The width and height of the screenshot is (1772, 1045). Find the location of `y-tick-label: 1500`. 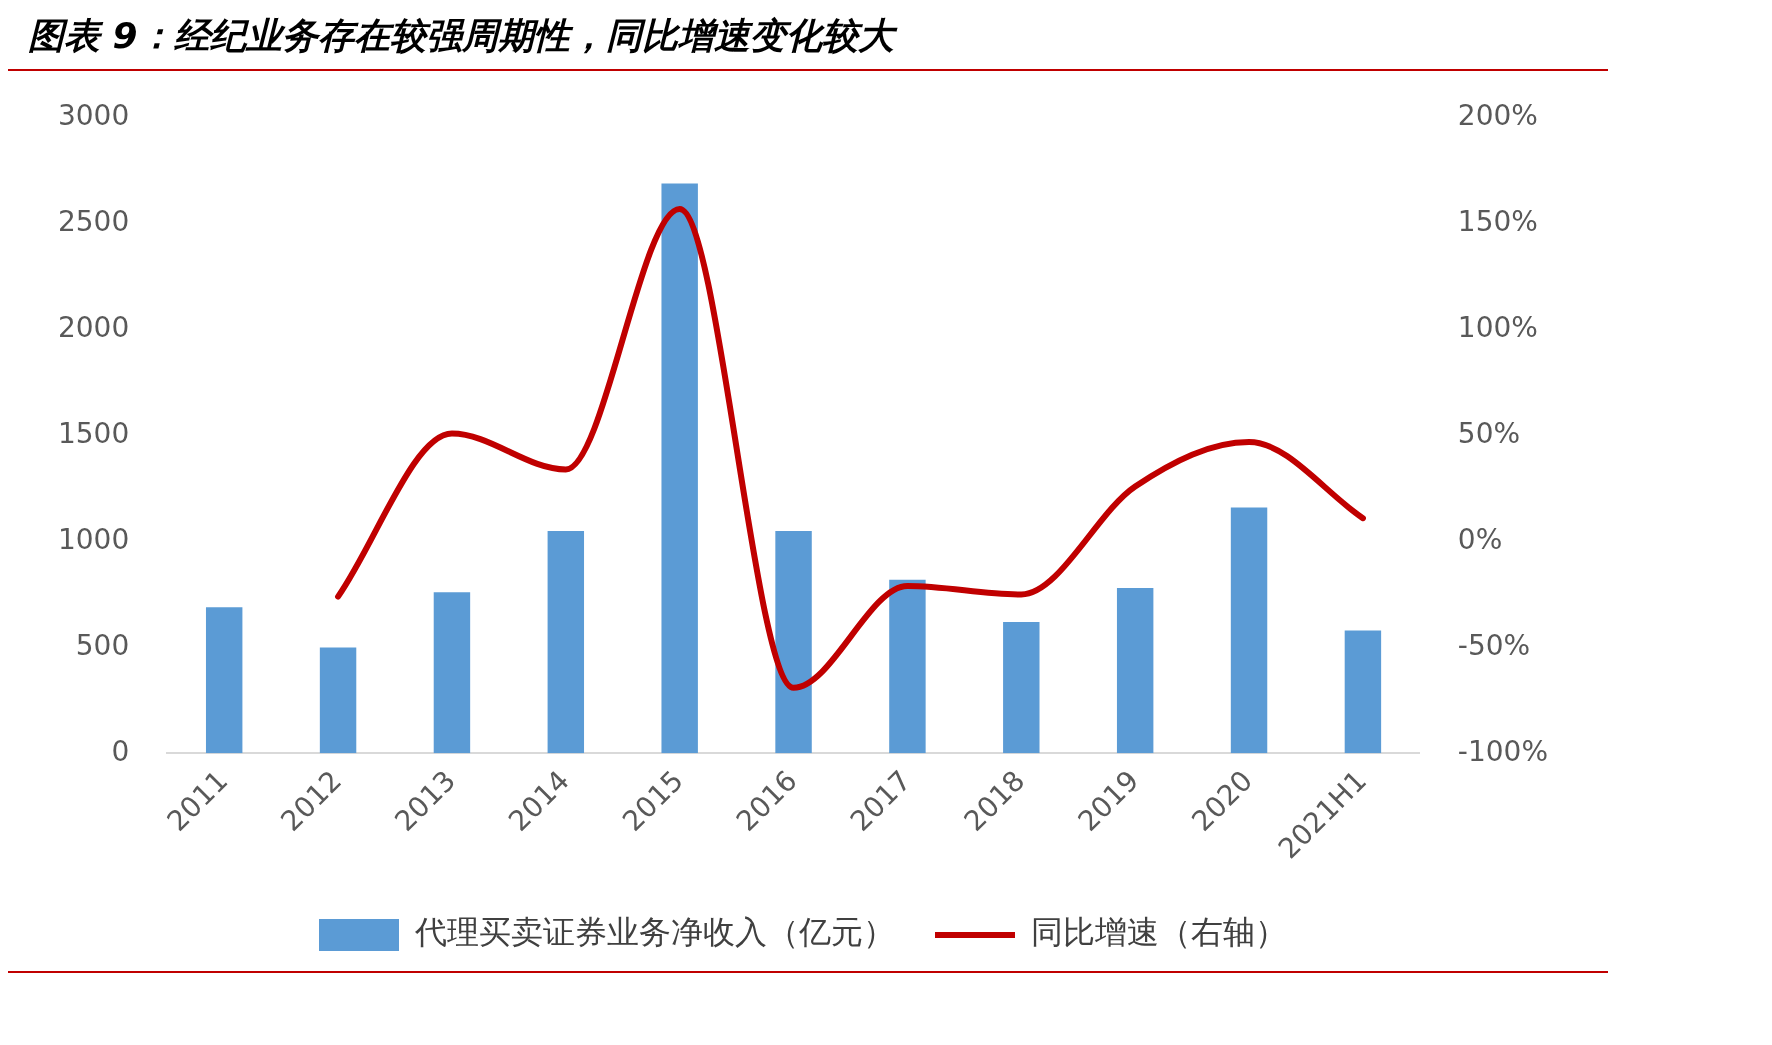

y-tick-label: 1500 is located at coordinates (93, 433).